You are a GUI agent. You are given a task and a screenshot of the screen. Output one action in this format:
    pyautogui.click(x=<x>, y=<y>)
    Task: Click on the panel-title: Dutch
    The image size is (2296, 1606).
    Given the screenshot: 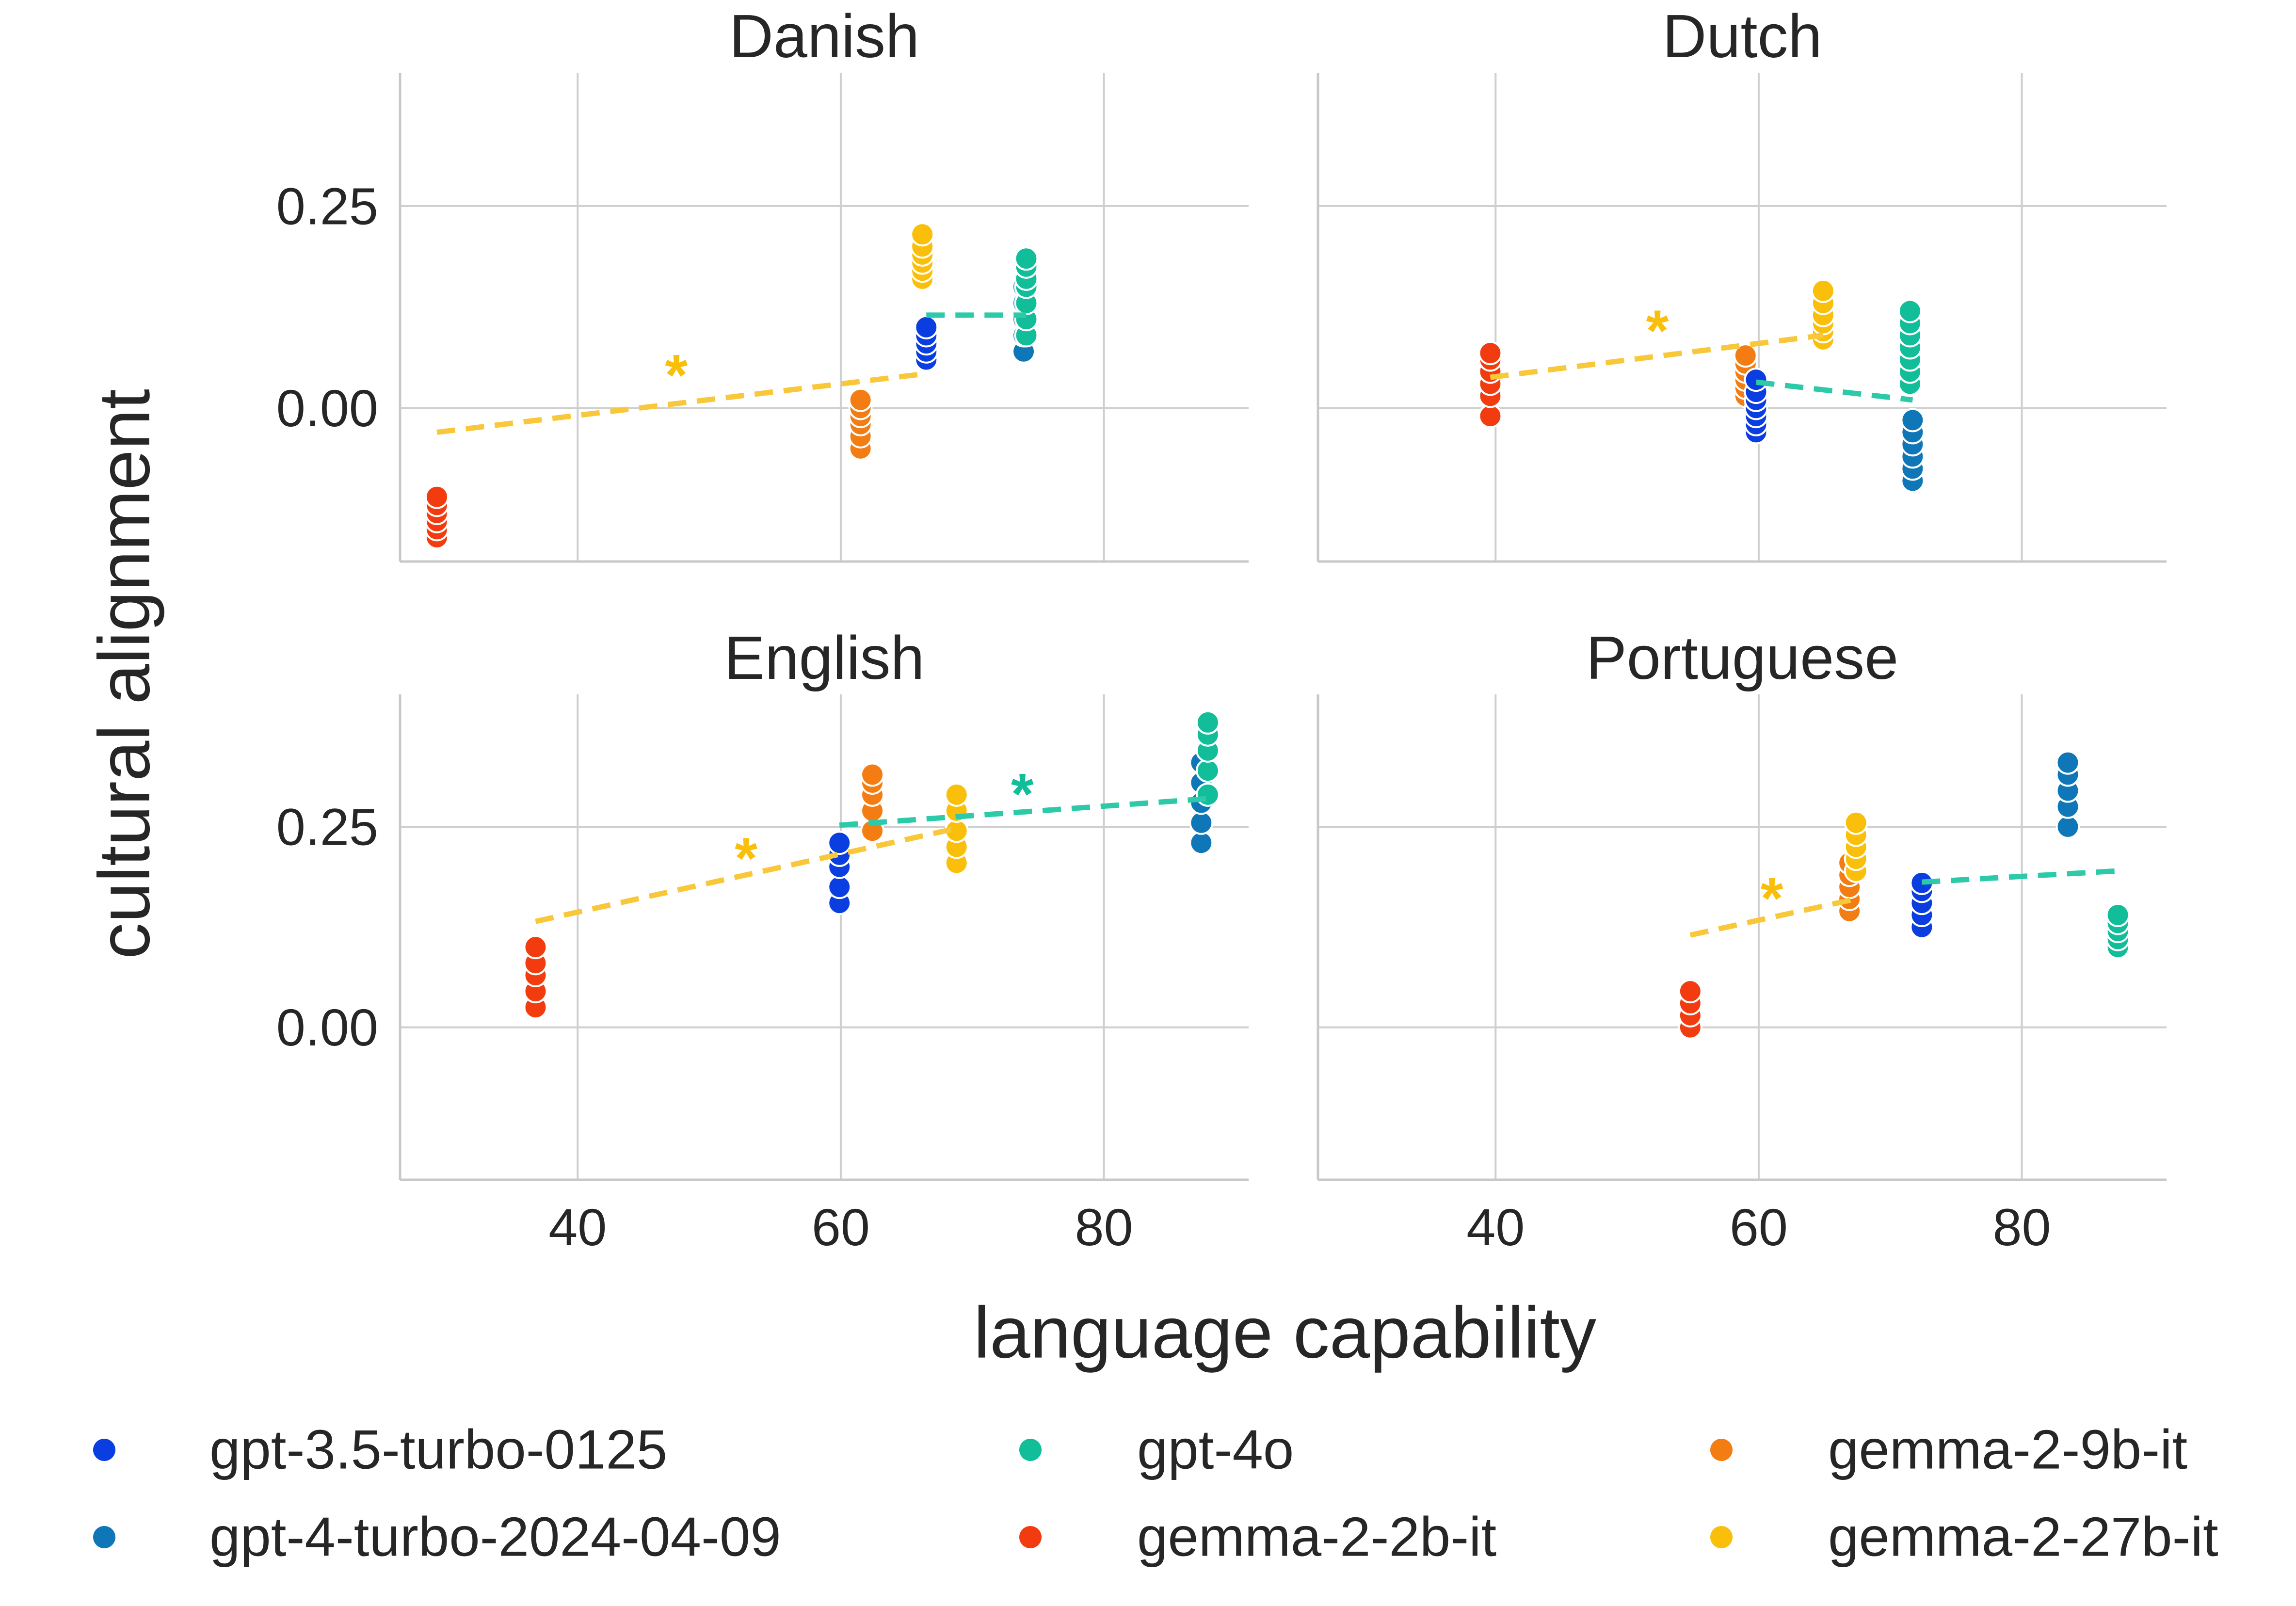 What is the action you would take?
    pyautogui.click(x=1742, y=36)
    